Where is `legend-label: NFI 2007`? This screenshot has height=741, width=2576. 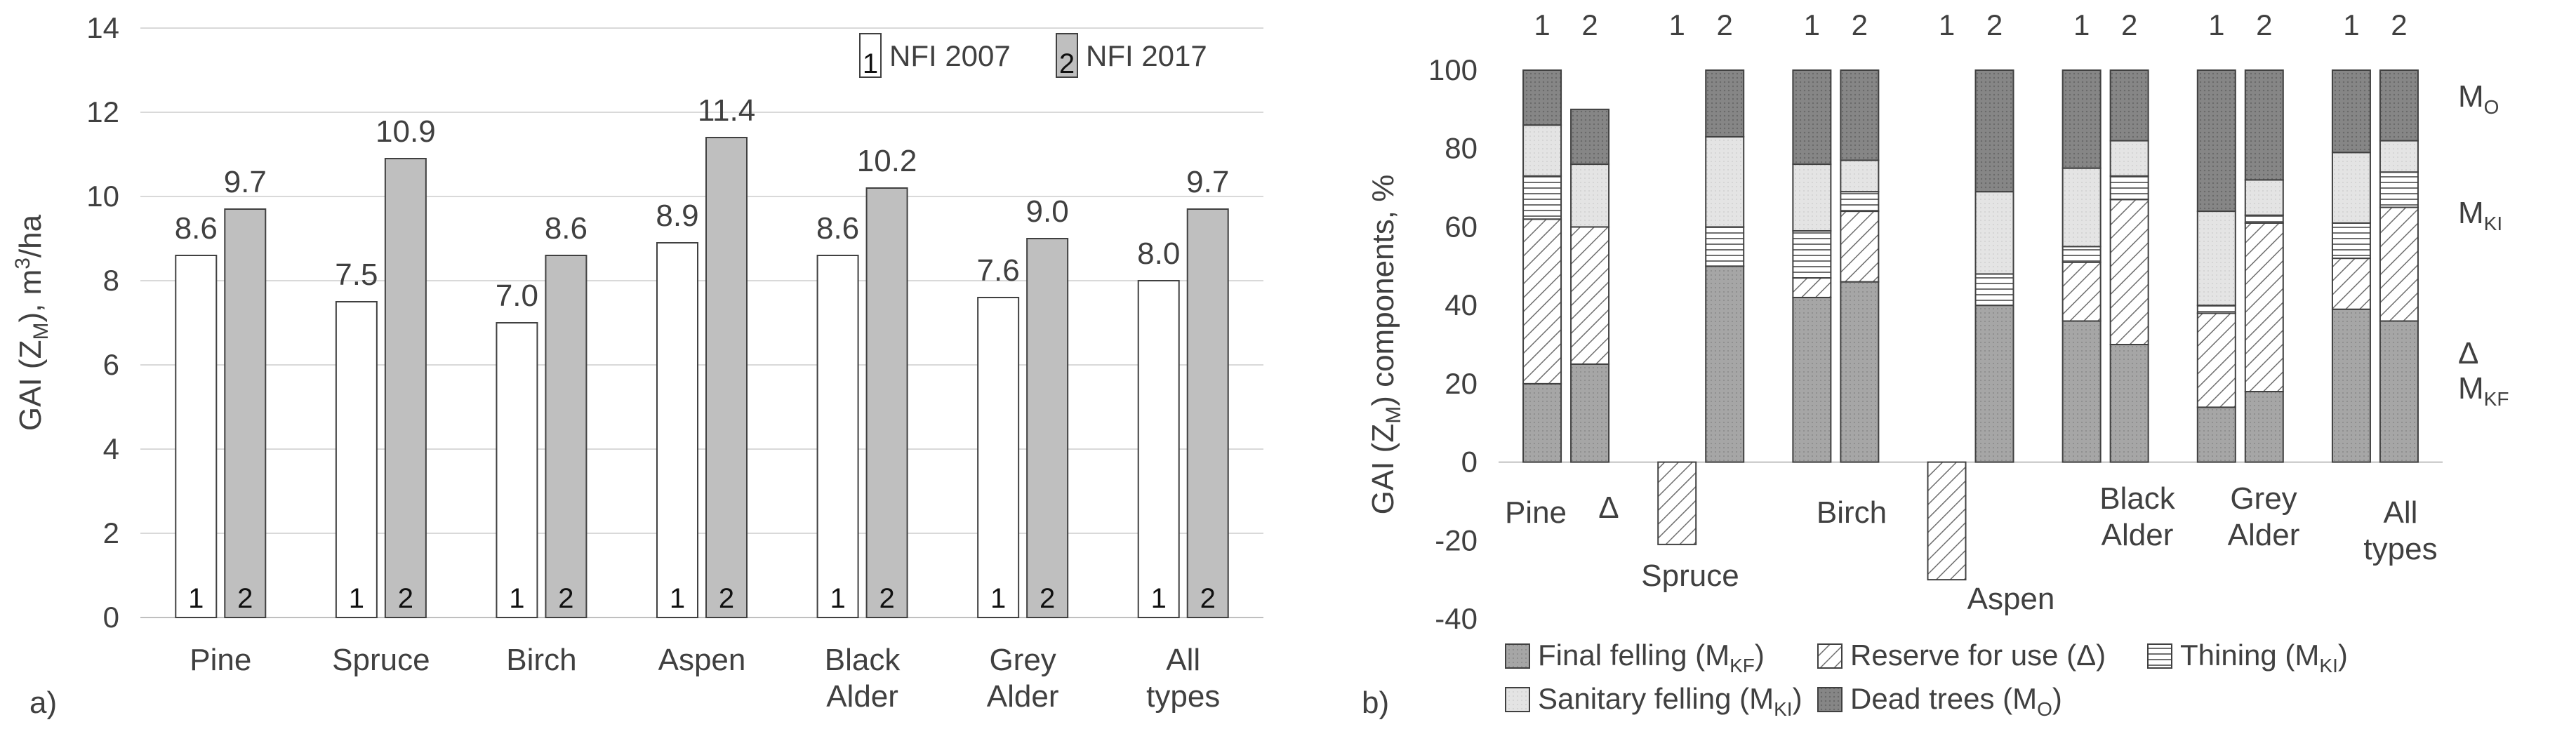
legend-label: NFI 2007 is located at coordinates (950, 55).